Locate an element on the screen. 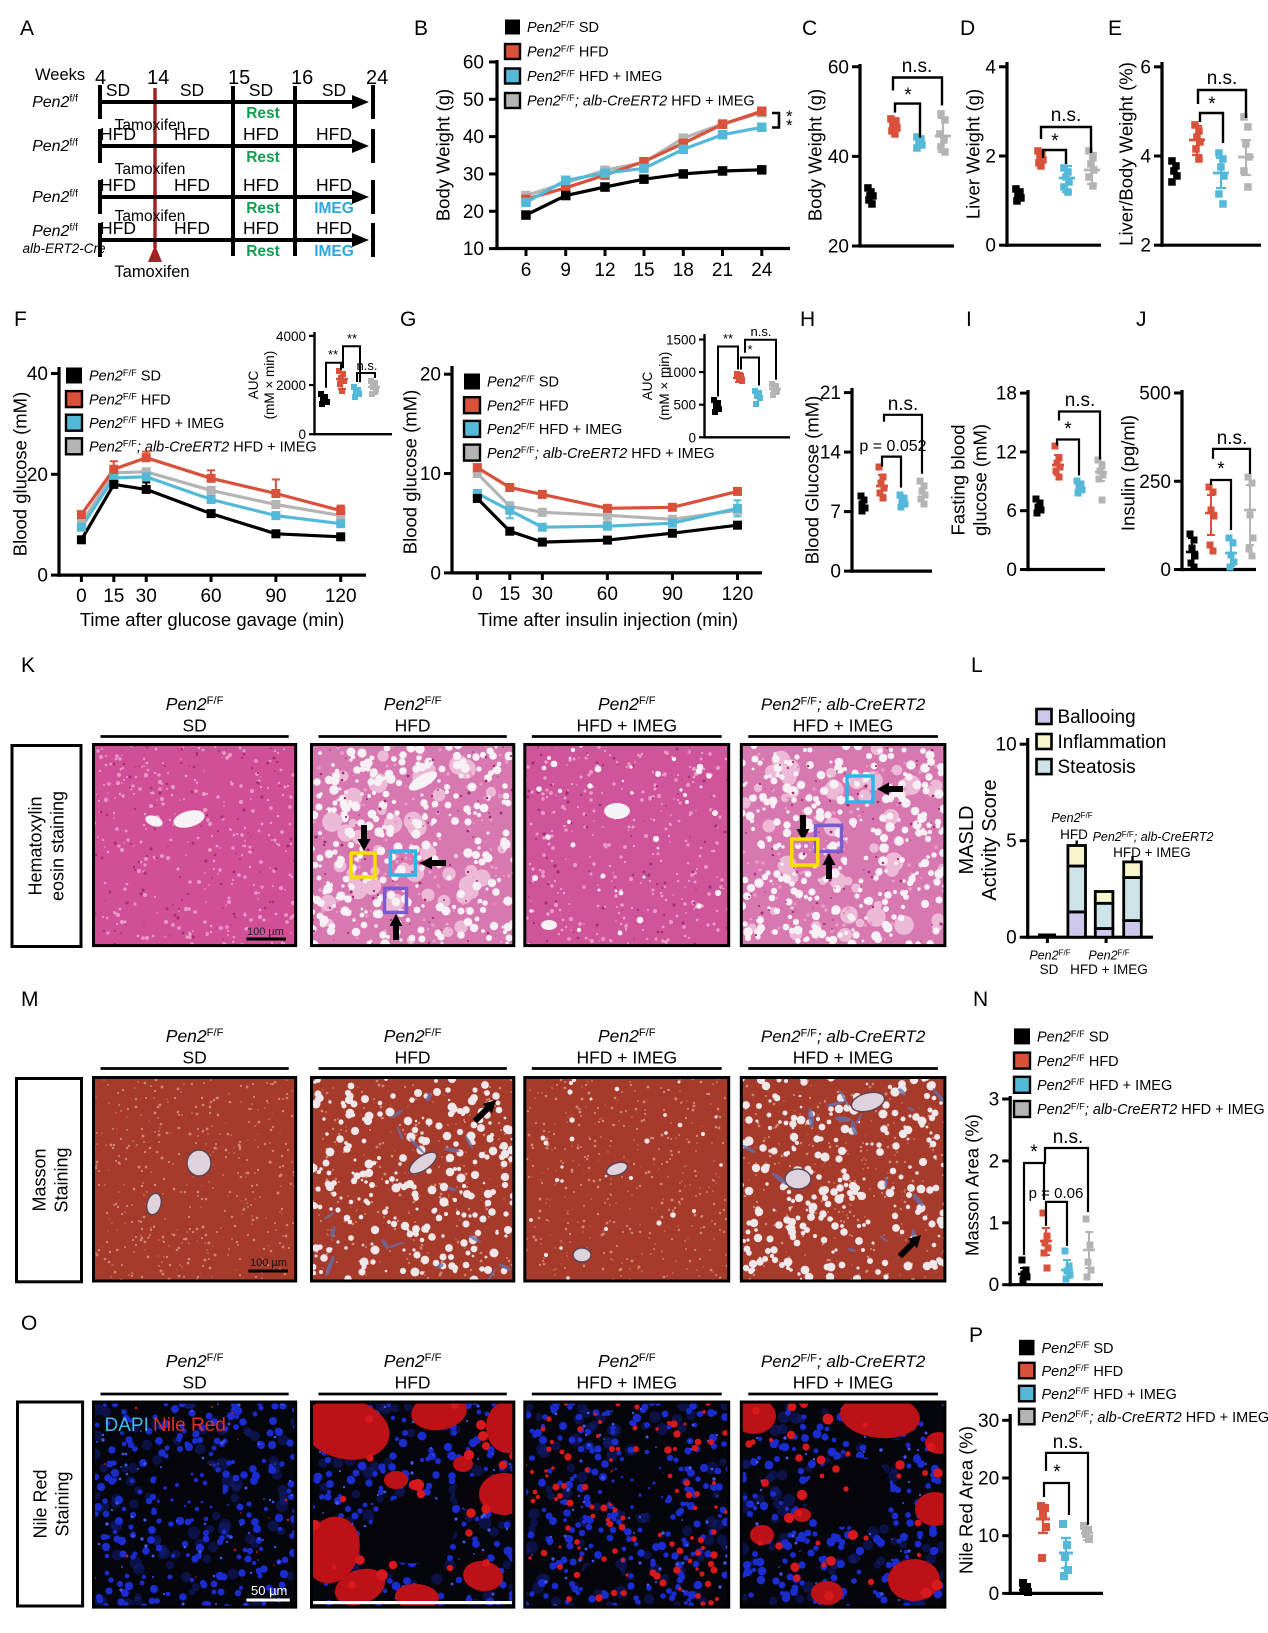 The image size is (1268, 1633). svg-text: A is located at coordinates (27, 28).